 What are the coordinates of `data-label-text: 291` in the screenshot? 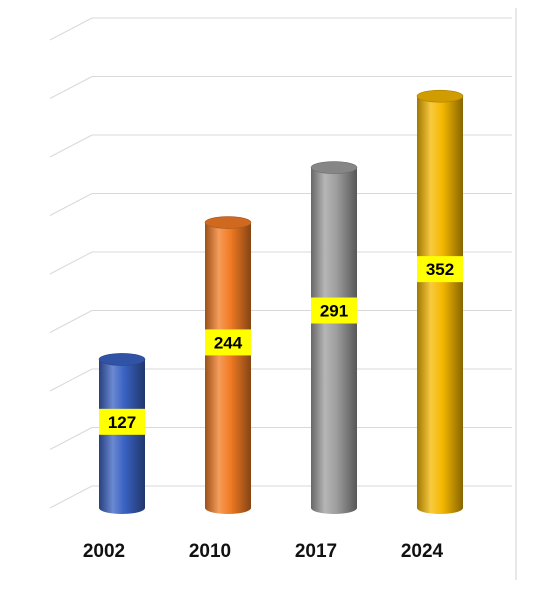 It's located at (334, 311).